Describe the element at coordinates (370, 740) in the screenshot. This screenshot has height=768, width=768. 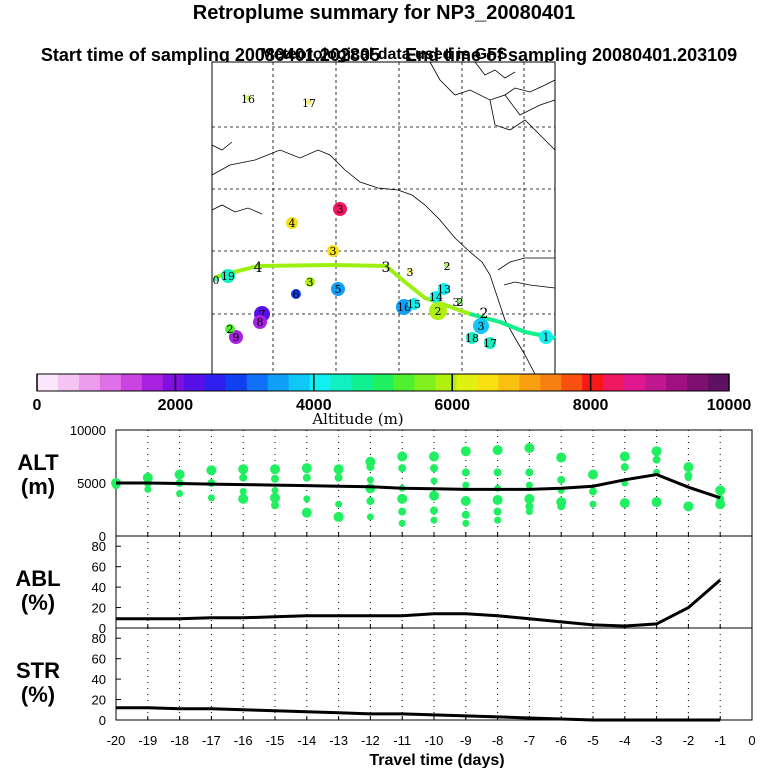
I see `x-tick-label: -12` at that location.